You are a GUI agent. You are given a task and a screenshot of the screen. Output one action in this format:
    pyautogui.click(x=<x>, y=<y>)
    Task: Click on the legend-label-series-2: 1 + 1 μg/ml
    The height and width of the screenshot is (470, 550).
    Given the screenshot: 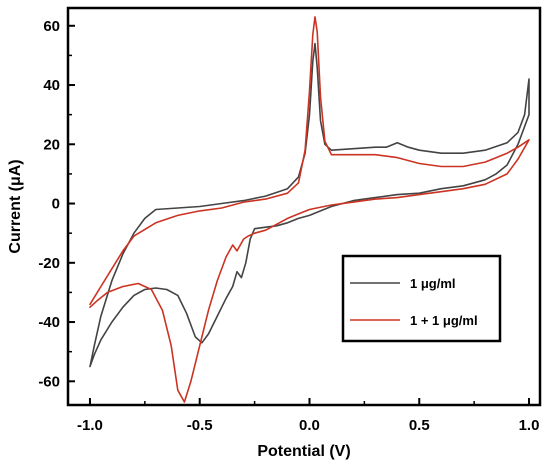 What is the action you would take?
    pyautogui.click(x=444, y=320)
    